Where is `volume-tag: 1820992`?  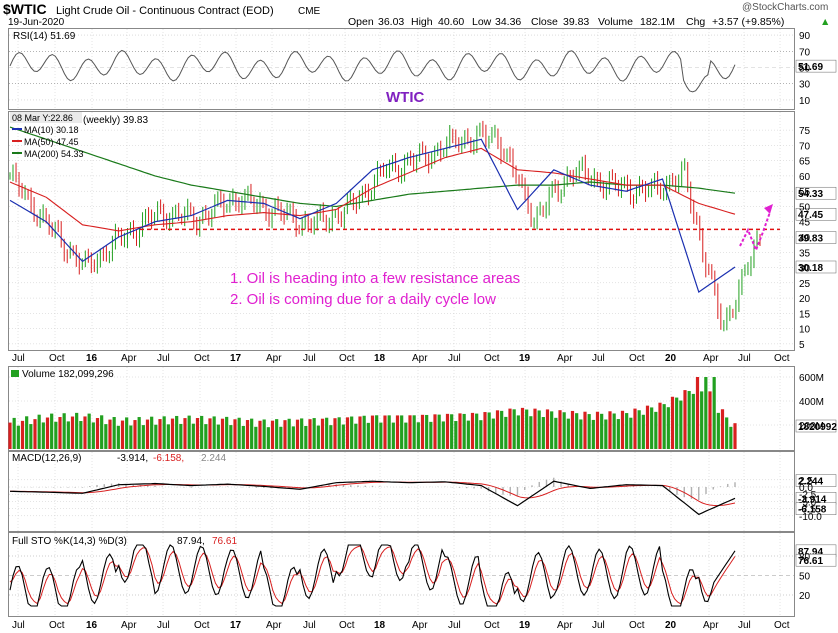 volume-tag: 1820992 is located at coordinates (817, 427).